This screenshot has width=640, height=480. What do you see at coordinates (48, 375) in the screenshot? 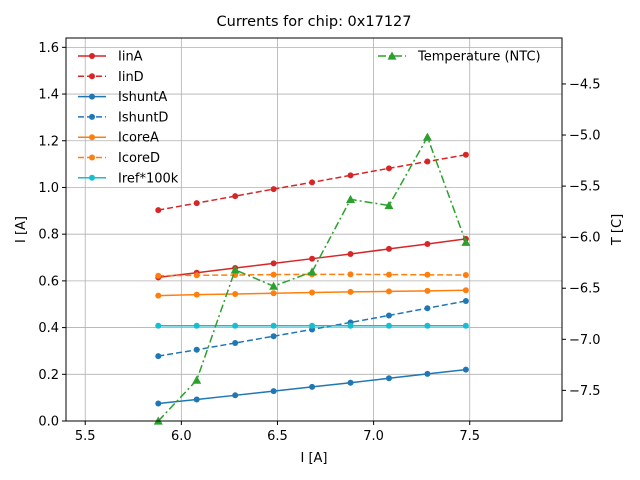
I see `y-tick-label: 0.2` at bounding box center [48, 375].